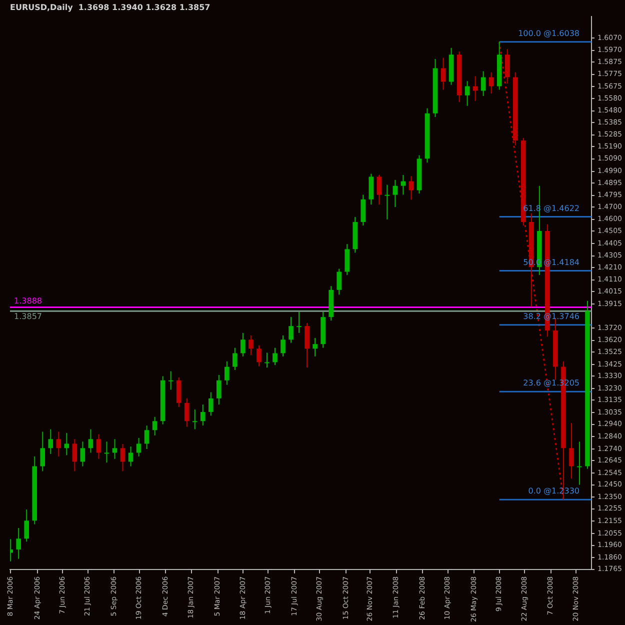 The image size is (625, 625). I want to click on ref-line-label: 1.3857, so click(28, 317).